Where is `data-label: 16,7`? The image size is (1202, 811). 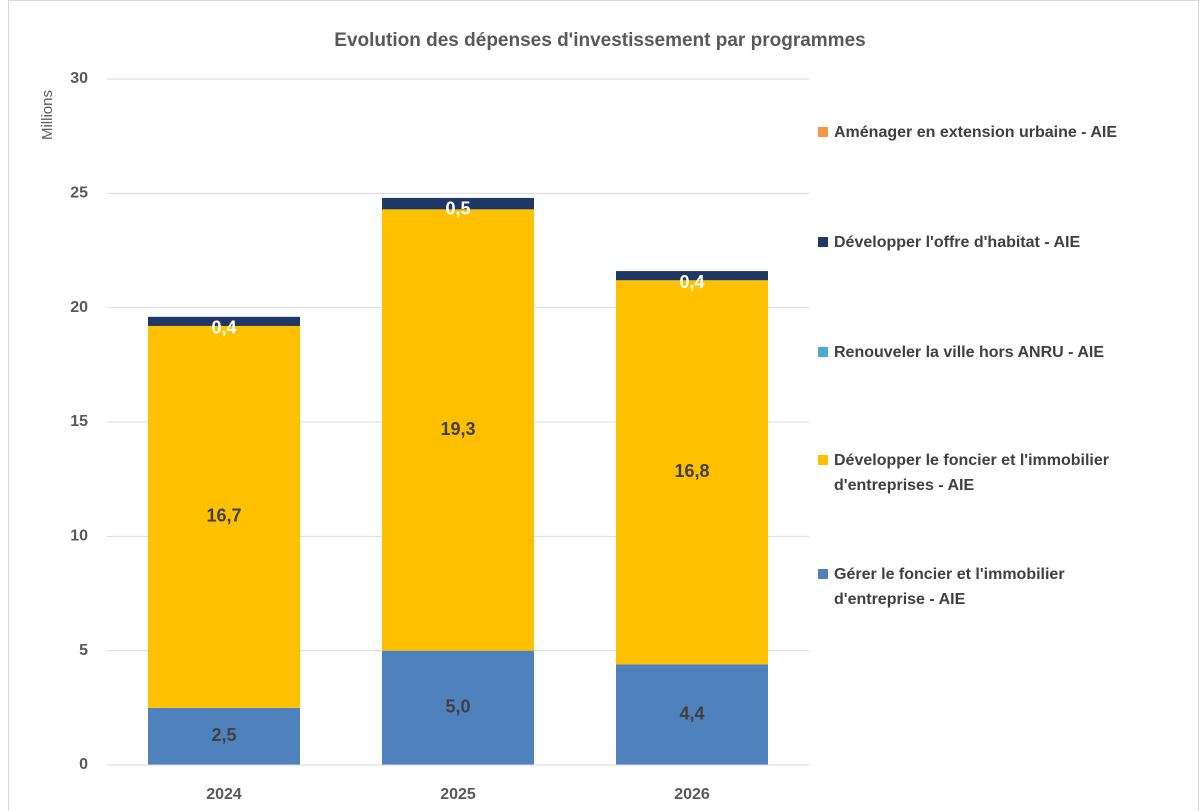 data-label: 16,7 is located at coordinates (223, 516).